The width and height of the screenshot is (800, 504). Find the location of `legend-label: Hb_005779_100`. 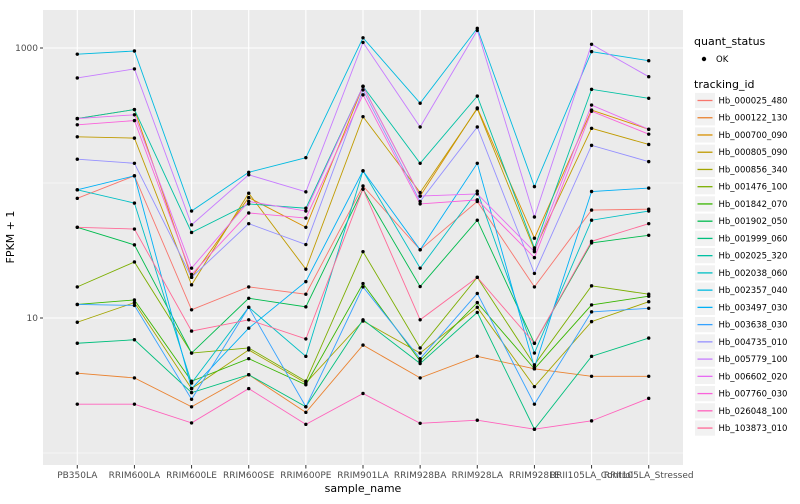

legend-label: Hb_005779_100 is located at coordinates (753, 360).